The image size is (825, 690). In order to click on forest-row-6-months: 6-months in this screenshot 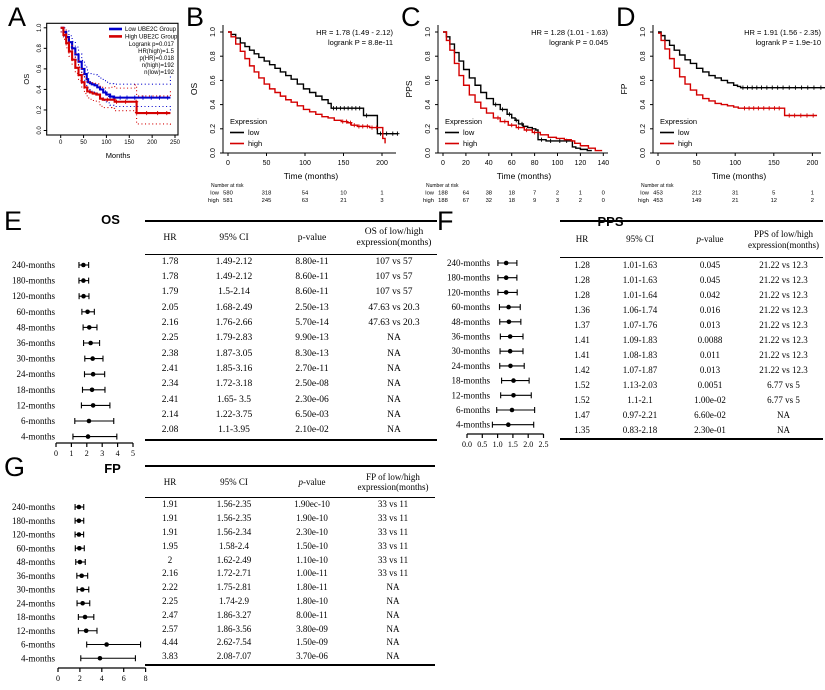, I will do `click(81, 645)`.